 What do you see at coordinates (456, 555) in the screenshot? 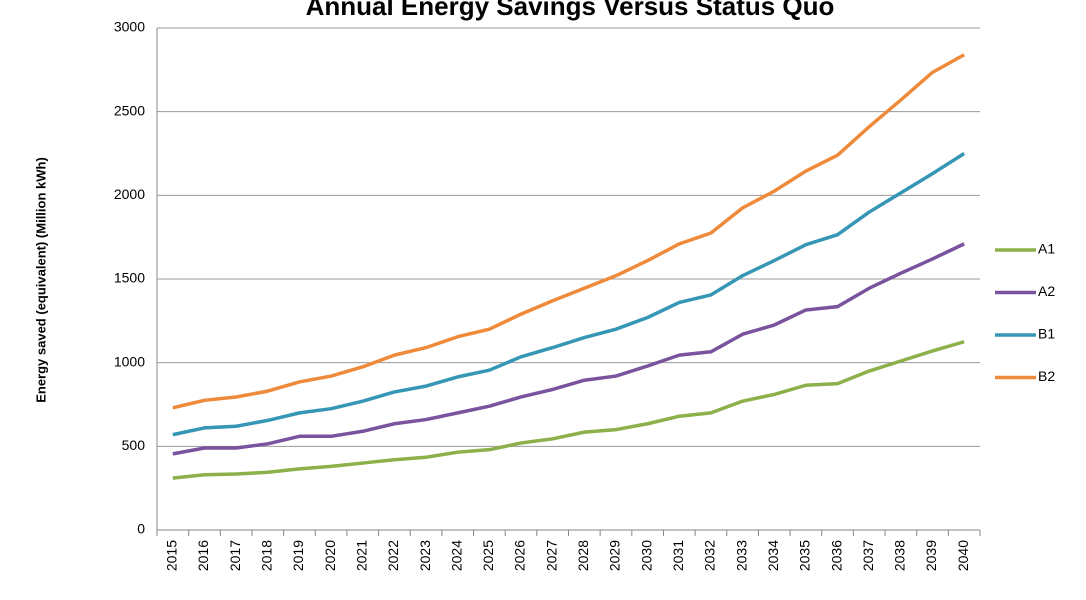
I see `x-tick-label: 2024` at bounding box center [456, 555].